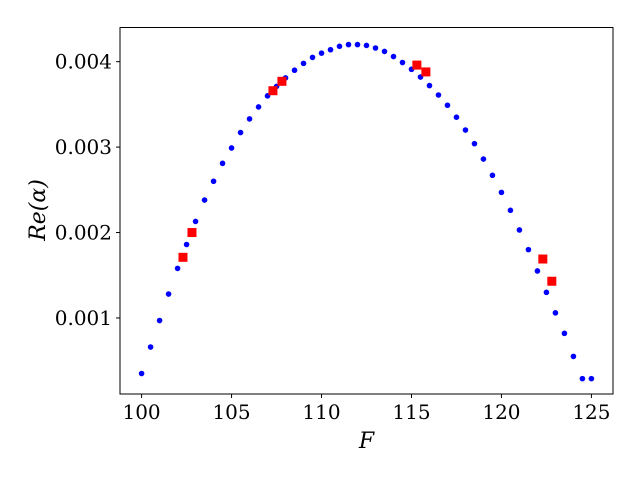  I want to click on y-tick-label: 0.003, so click(83, 147).